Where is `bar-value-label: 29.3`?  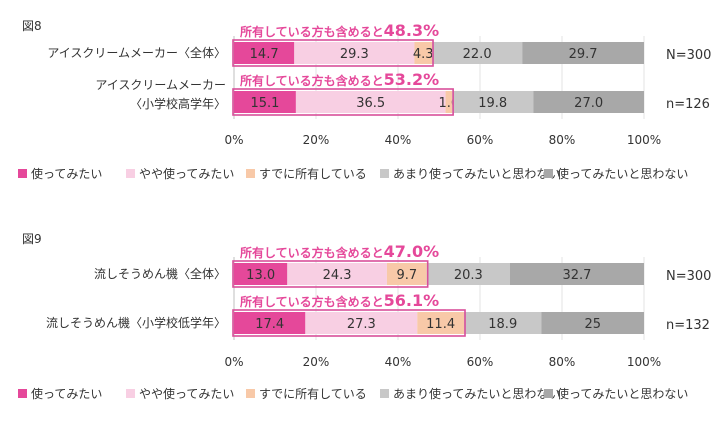
bar-value-label: 29.3 is located at coordinates (354, 54).